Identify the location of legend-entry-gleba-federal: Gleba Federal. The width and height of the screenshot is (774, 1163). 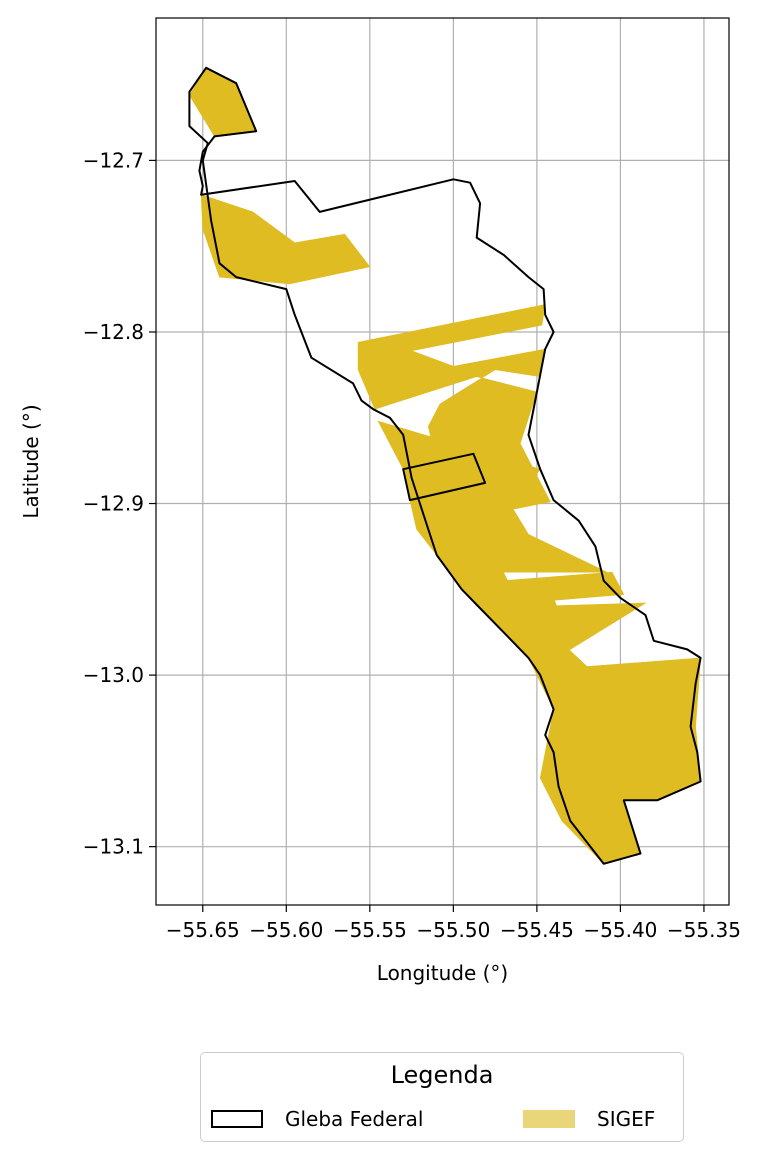
(317, 1119).